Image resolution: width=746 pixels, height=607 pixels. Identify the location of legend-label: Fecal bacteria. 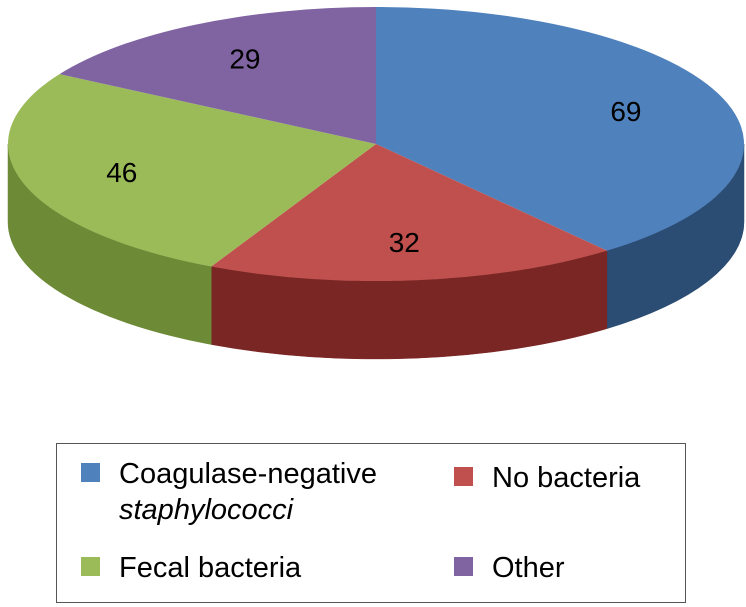
(210, 568).